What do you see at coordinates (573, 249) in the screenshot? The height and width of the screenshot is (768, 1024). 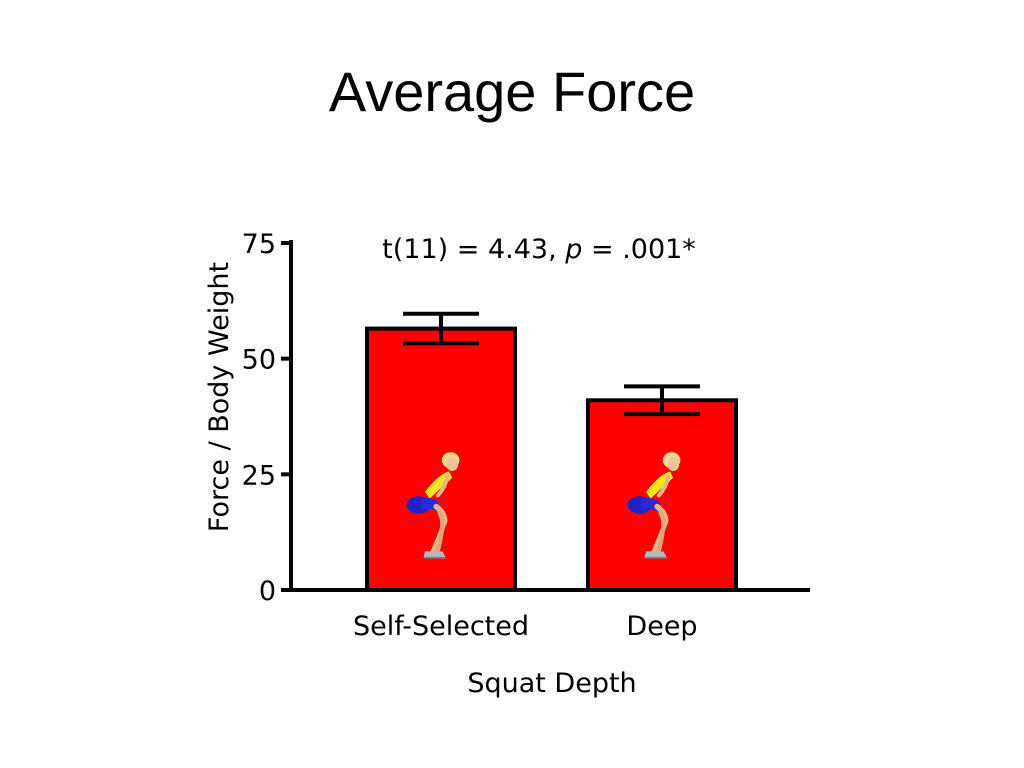 I see `stats-annotation-p-symbol: p` at bounding box center [573, 249].